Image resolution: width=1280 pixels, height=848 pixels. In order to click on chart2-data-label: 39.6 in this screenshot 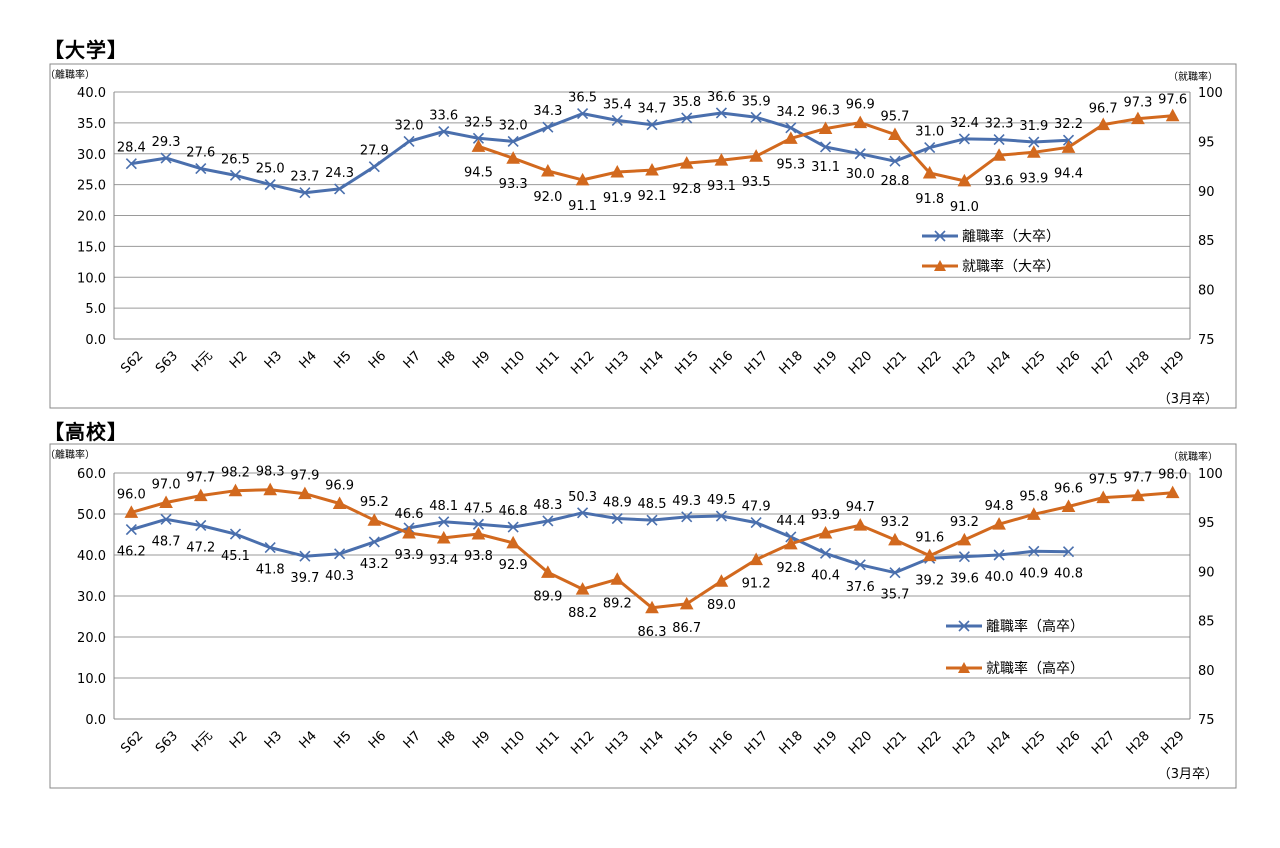, I will do `click(964, 579)`.